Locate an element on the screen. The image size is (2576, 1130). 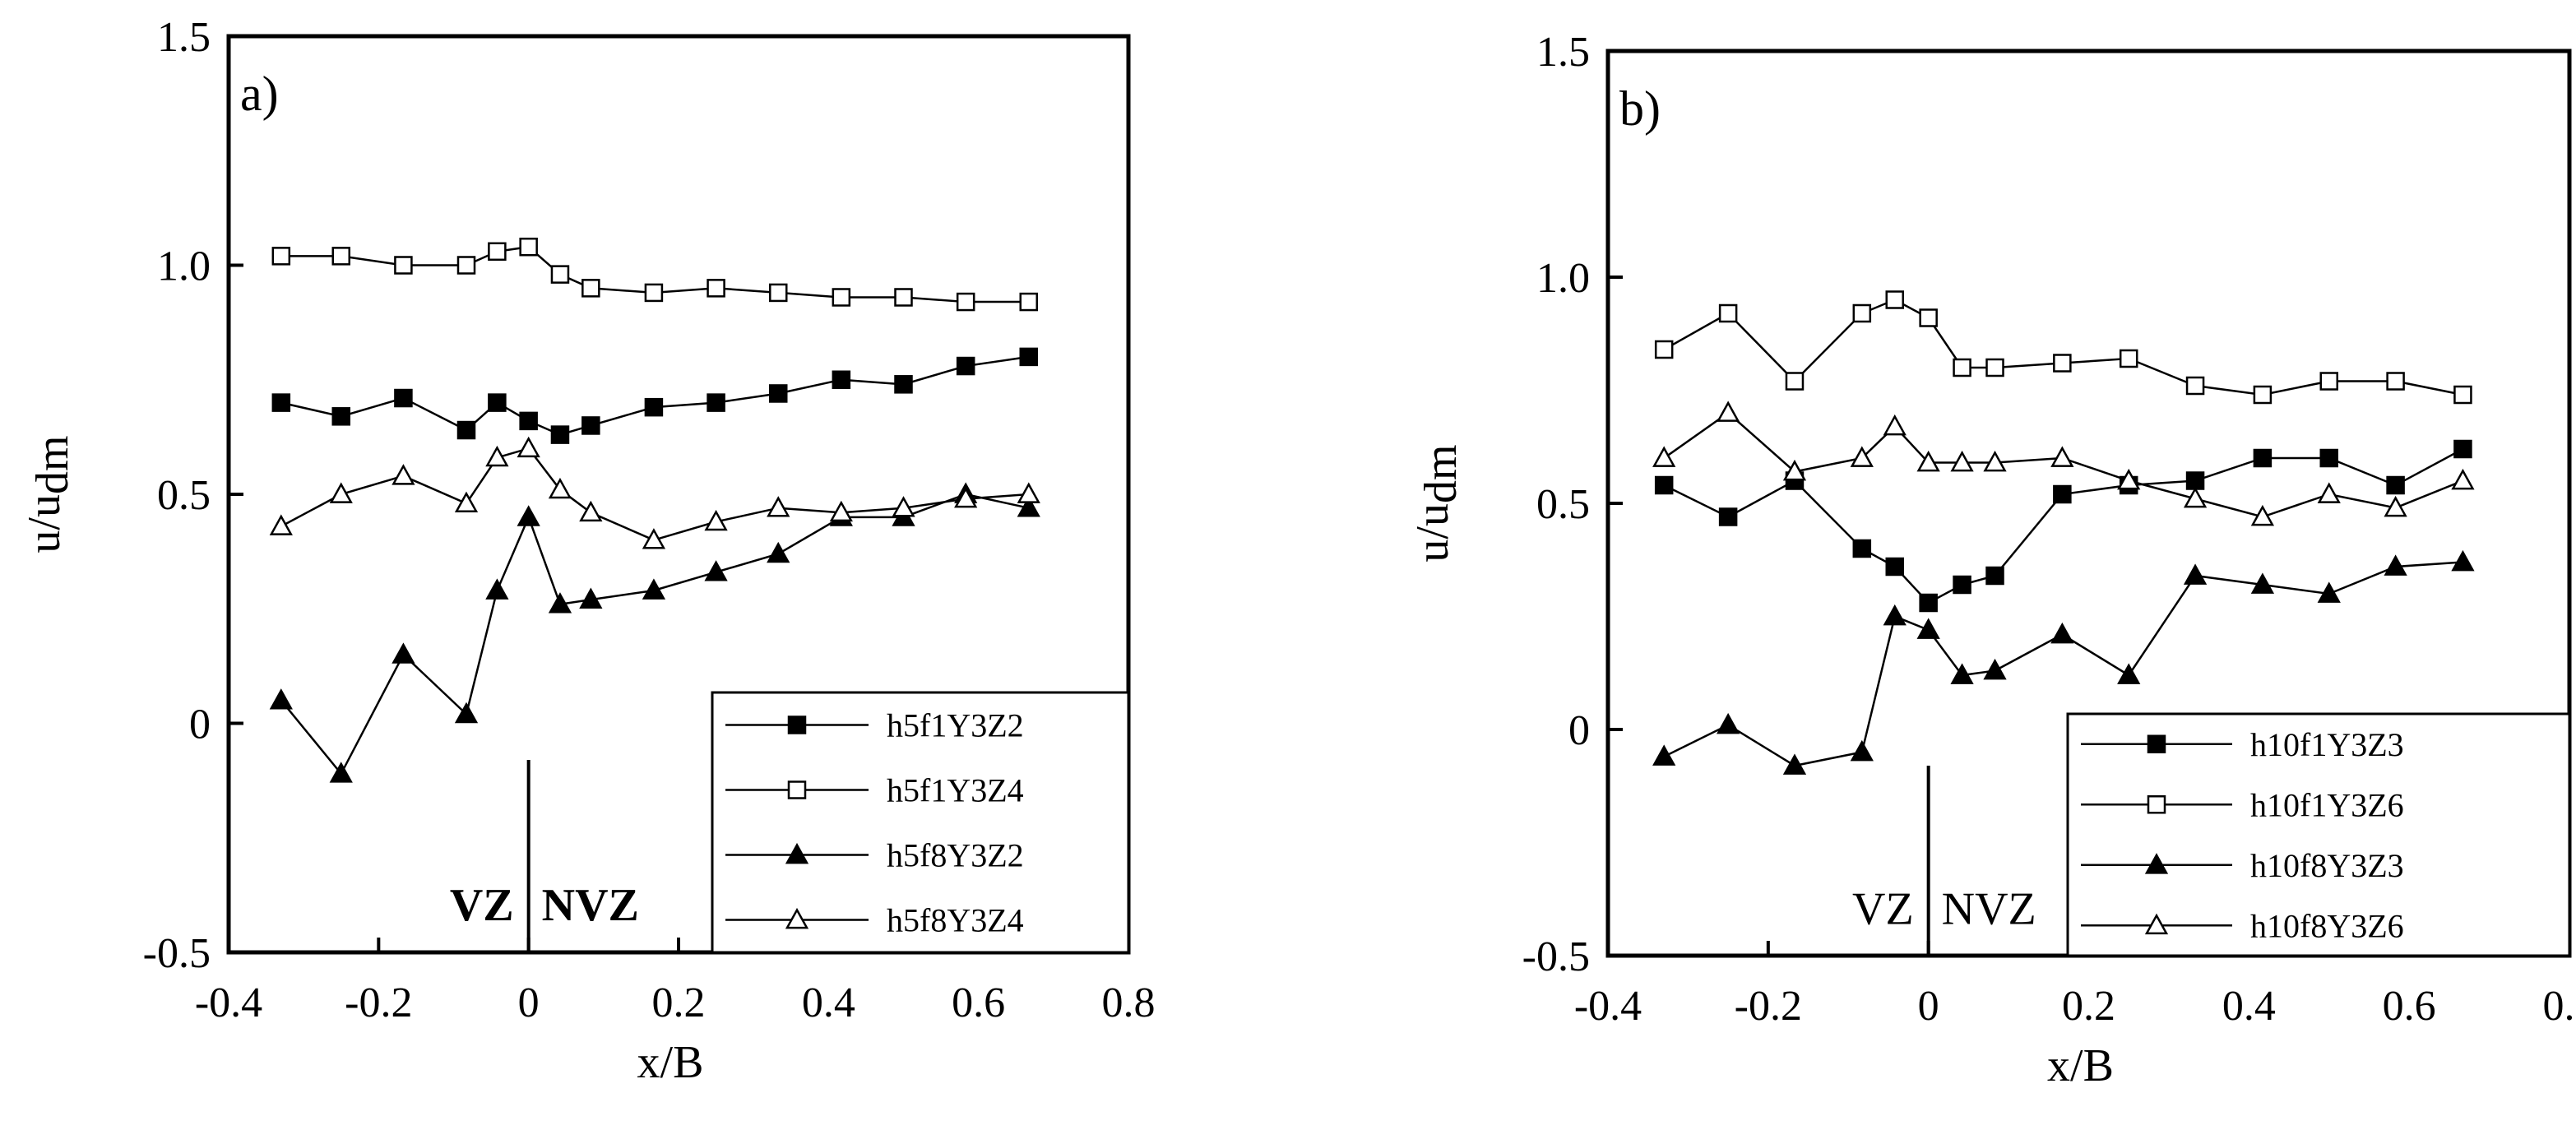
x-tick-label: 0.6 is located at coordinates (979, 1002).